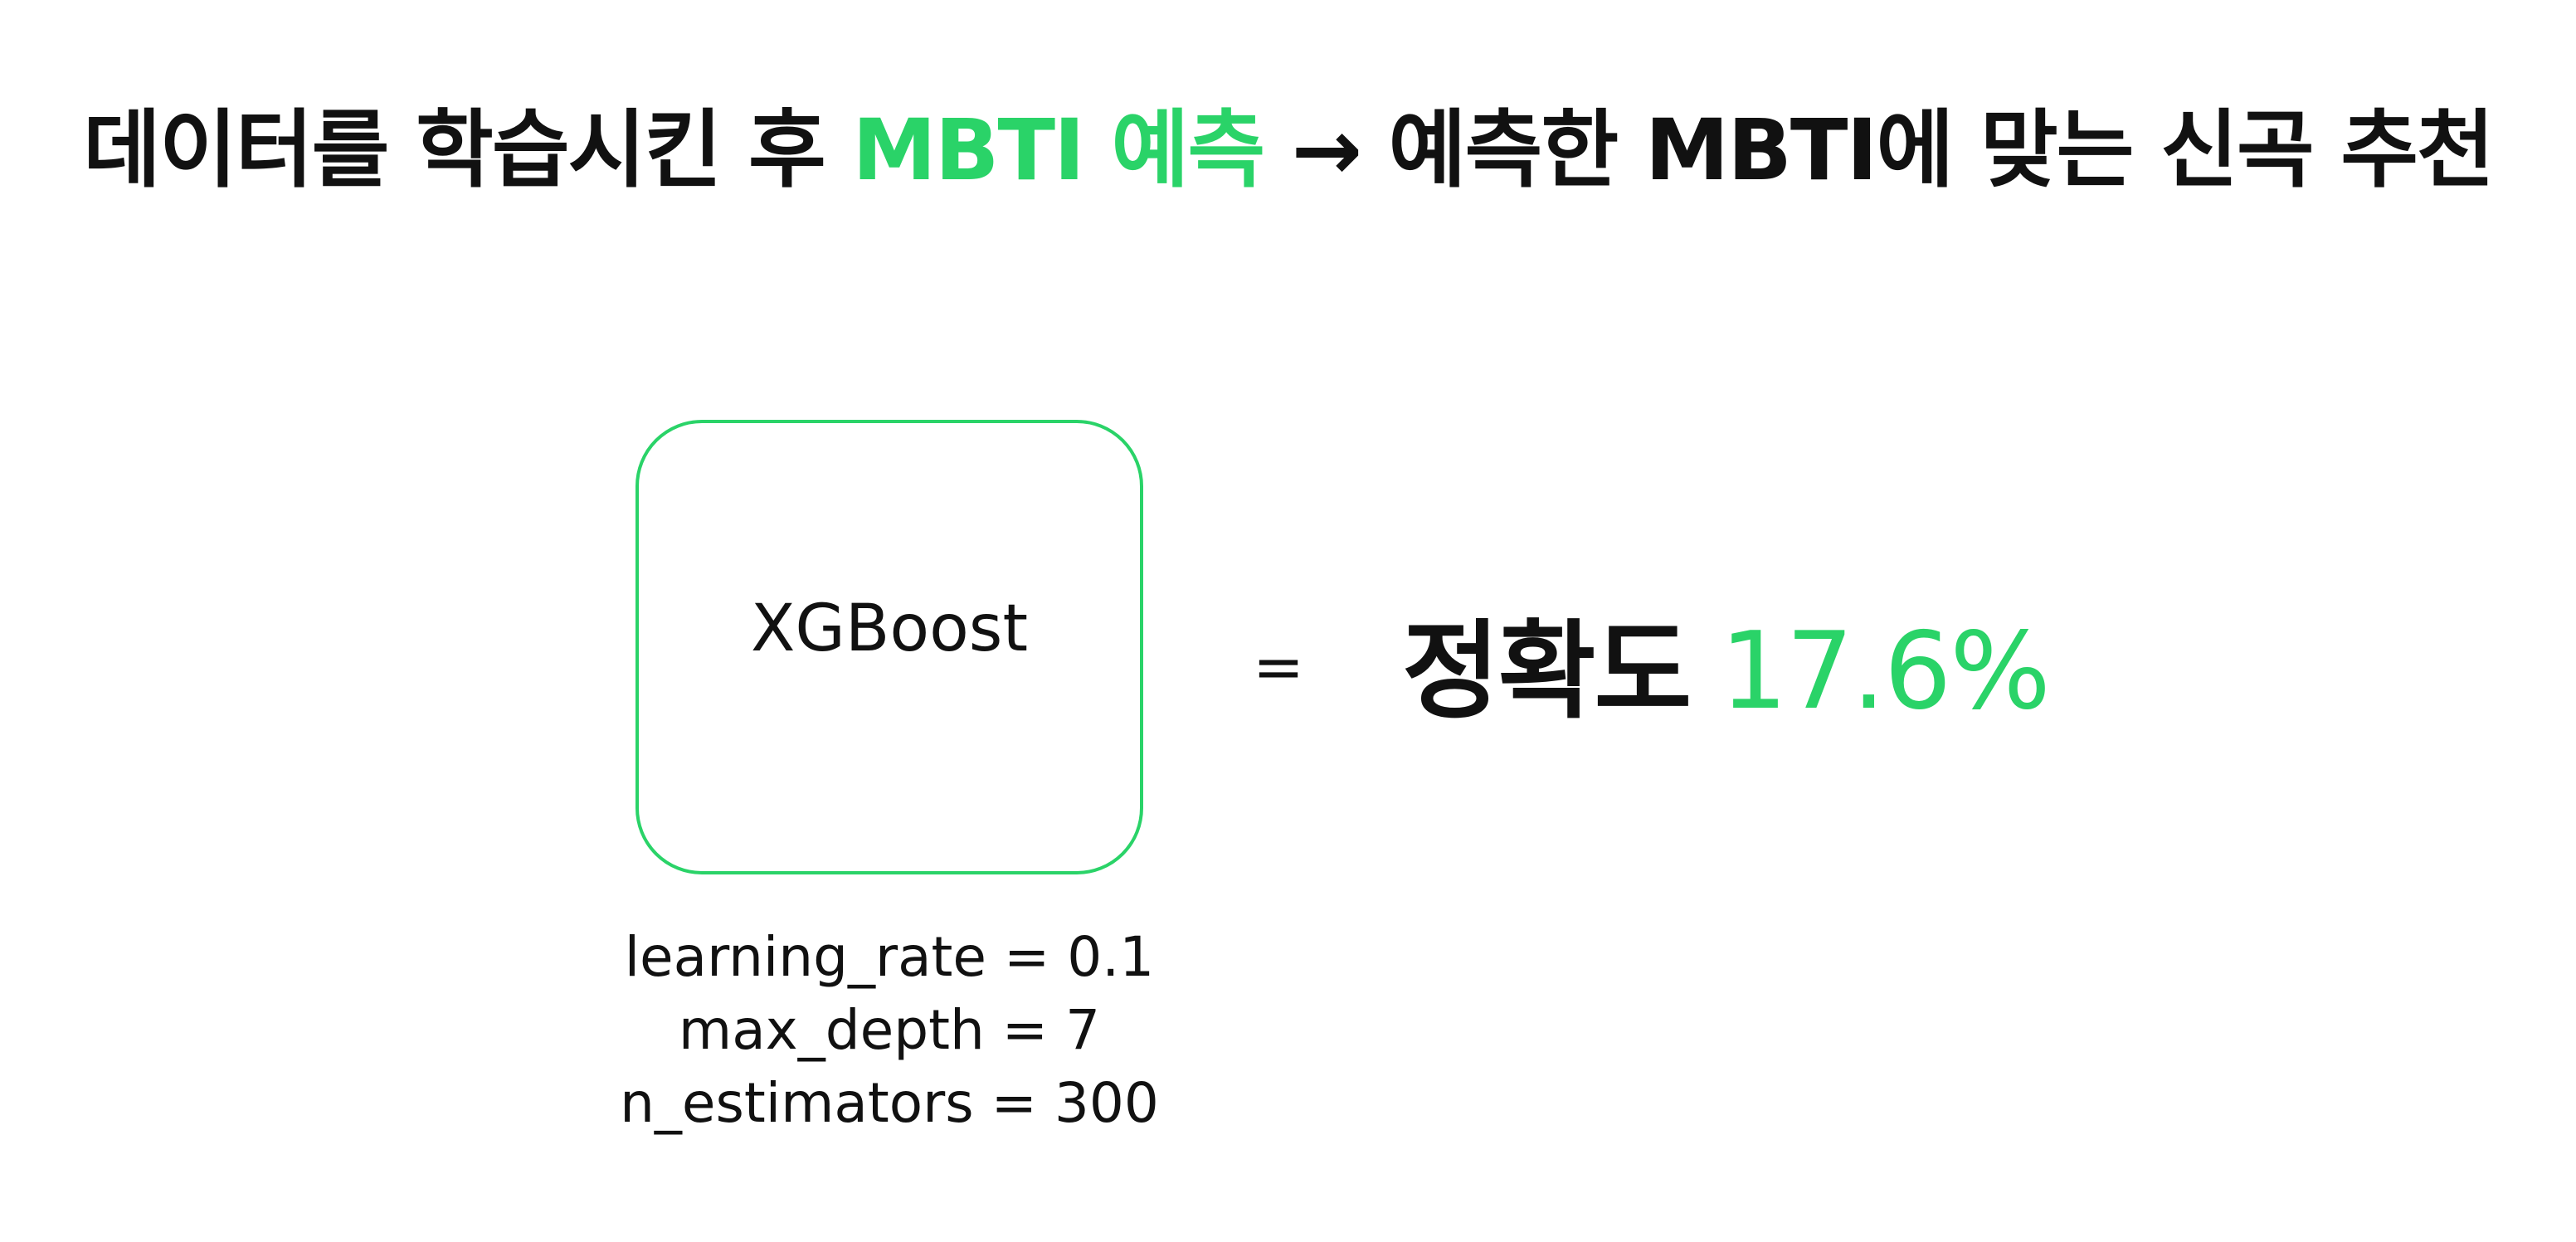 The width and height of the screenshot is (2576, 1242). Describe the element at coordinates (1879, 151) in the screenshot. I see `title-part-2: → 예측한 MBTI에 맞는 신곡 추천` at that location.